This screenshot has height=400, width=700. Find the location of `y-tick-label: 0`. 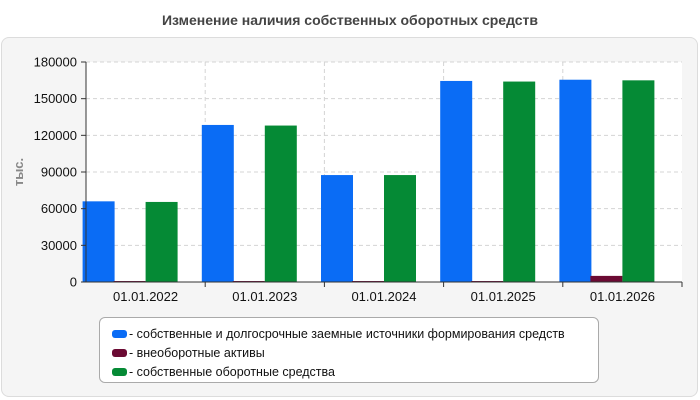

y-tick-label: 0 is located at coordinates (73, 282).